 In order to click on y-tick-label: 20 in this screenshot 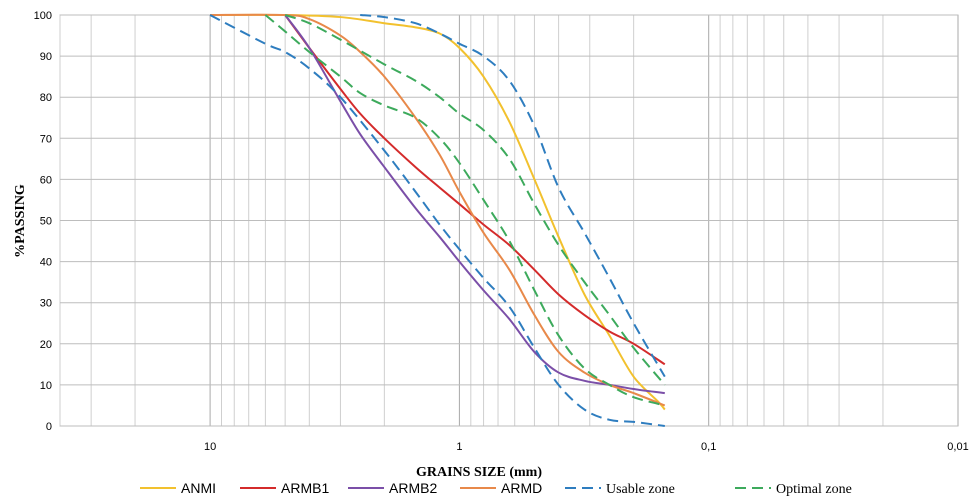, I will do `click(46, 345)`.